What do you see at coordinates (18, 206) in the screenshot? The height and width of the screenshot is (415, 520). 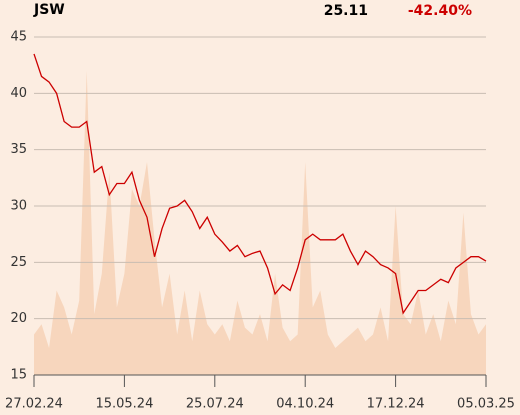 I see `y-tick-label: 30` at bounding box center [18, 206].